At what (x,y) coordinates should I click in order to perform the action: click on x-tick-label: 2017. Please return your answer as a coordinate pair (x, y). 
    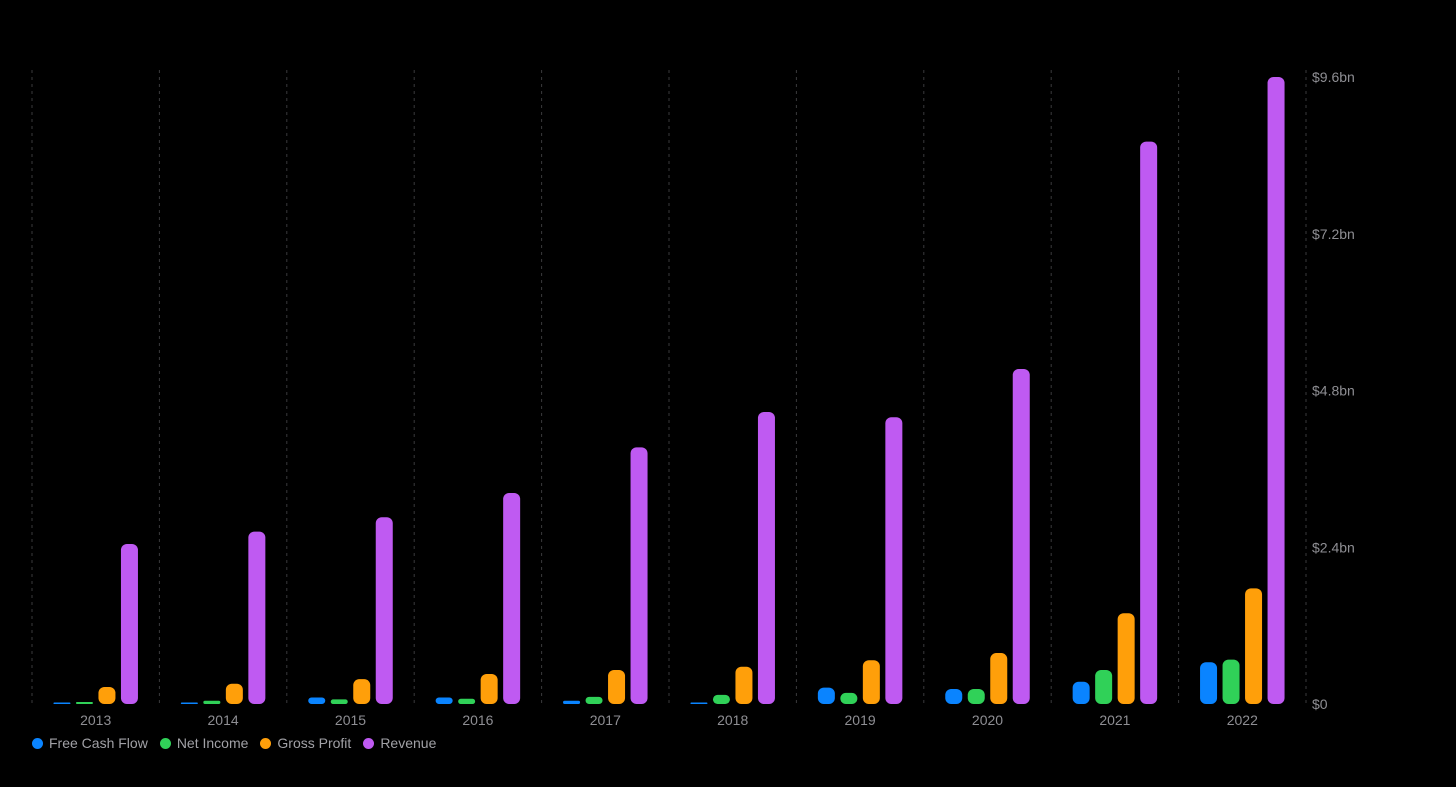
    Looking at the image, I should click on (605, 720).